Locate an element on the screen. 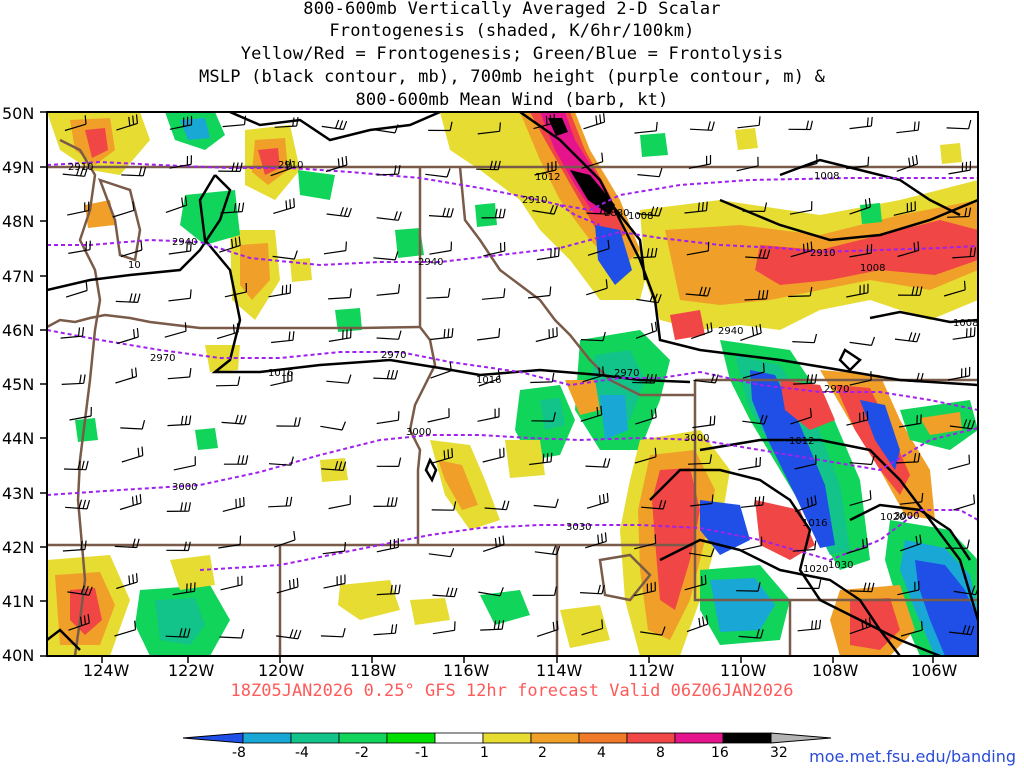 The height and width of the screenshot is (768, 1024). lon-label: 118W is located at coordinates (373, 670).